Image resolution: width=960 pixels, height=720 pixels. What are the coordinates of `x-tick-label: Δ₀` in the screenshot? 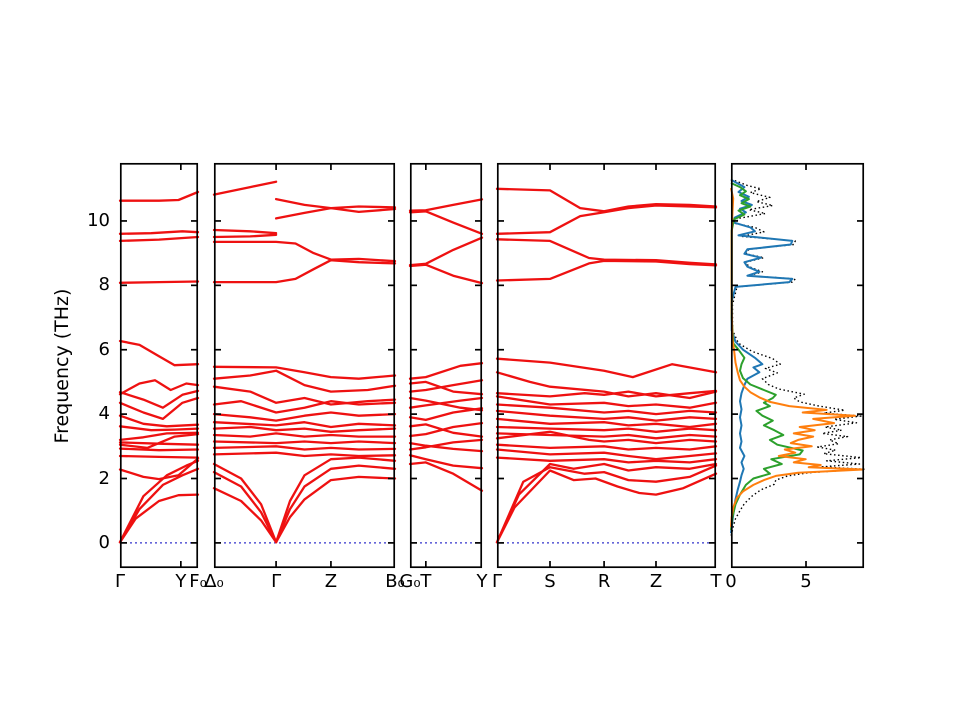 It's located at (214, 581).